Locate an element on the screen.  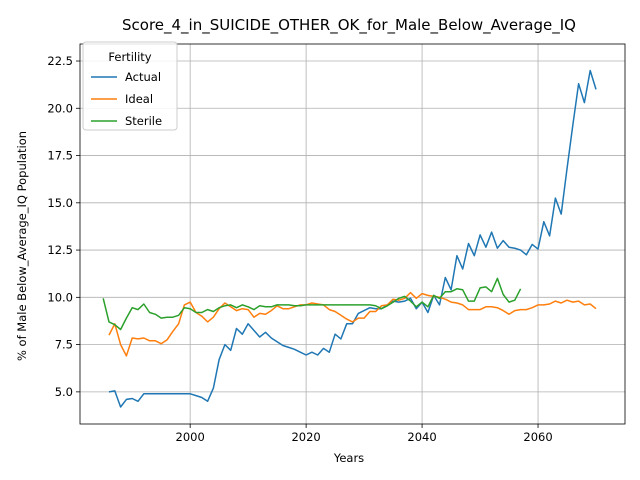
x-tick-label: 2060 is located at coordinates (537, 437).